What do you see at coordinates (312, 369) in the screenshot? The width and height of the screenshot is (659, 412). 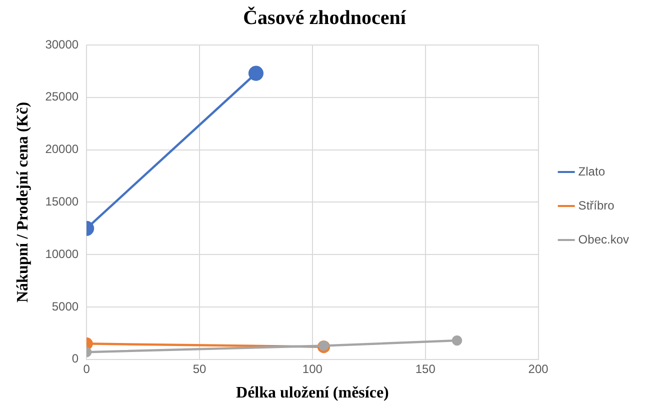 I see `x-tick-label: 100` at bounding box center [312, 369].